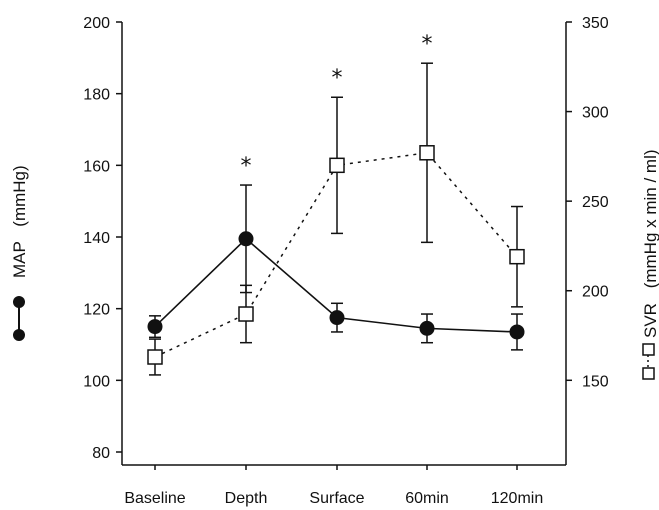  Describe the element at coordinates (96, 381) in the screenshot. I see `left-tick-label: 100` at that location.